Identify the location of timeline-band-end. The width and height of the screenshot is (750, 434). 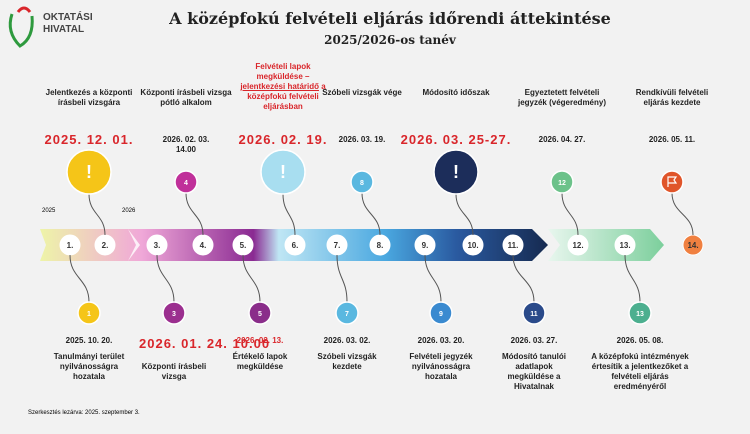
(606, 245).